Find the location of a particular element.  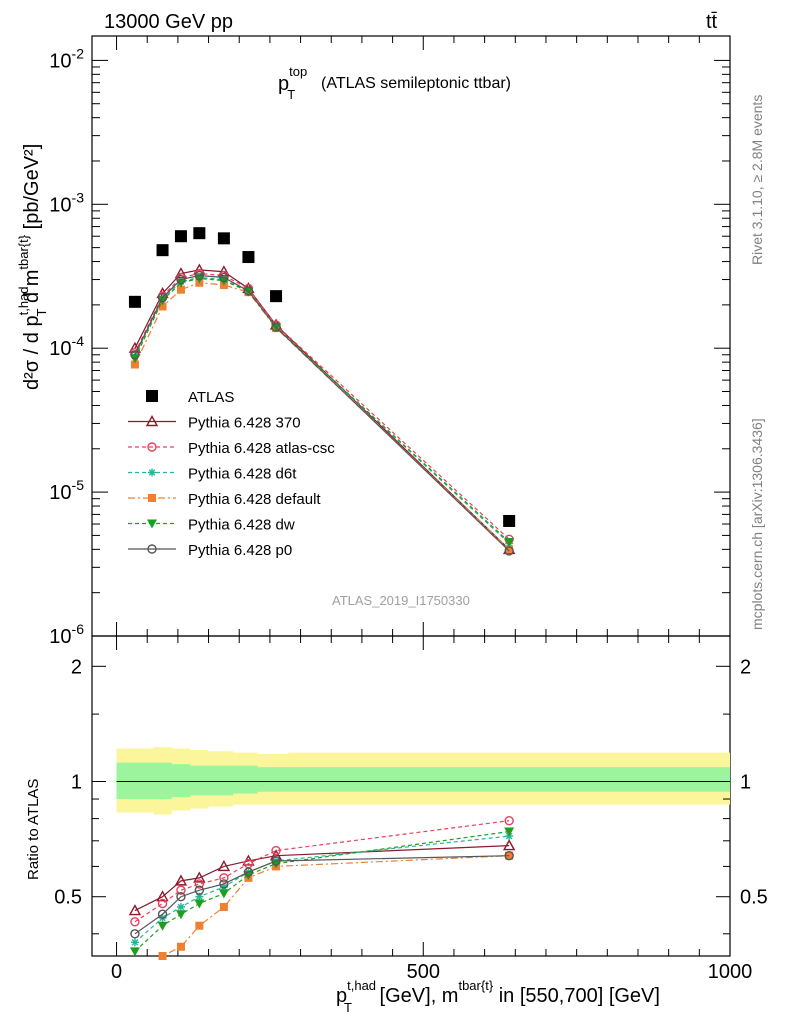

xlab-sup: t,had is located at coordinates (361, 985).